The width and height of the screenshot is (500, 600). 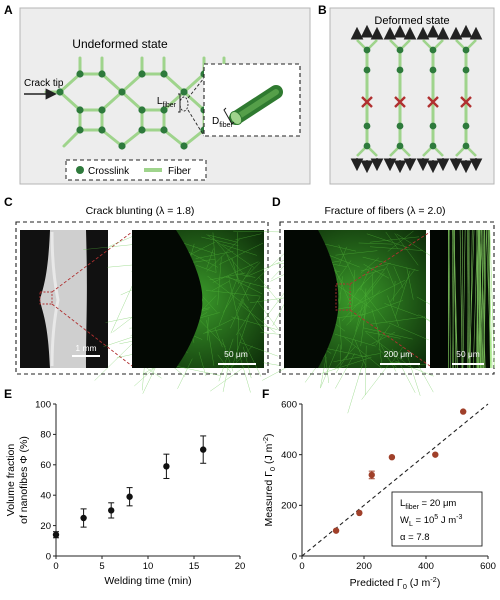 I want to click on x-tick-label: 10, so click(x=148, y=566).